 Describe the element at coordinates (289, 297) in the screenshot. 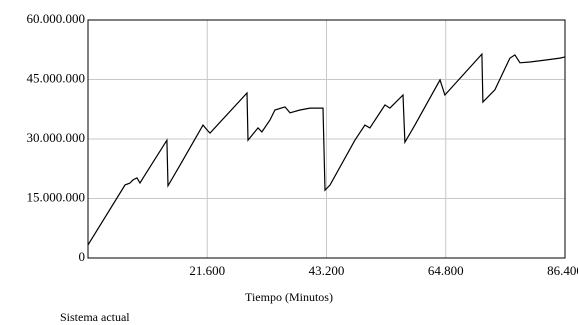

I see `x-axis-label: Tiempo (Minutos)` at that location.